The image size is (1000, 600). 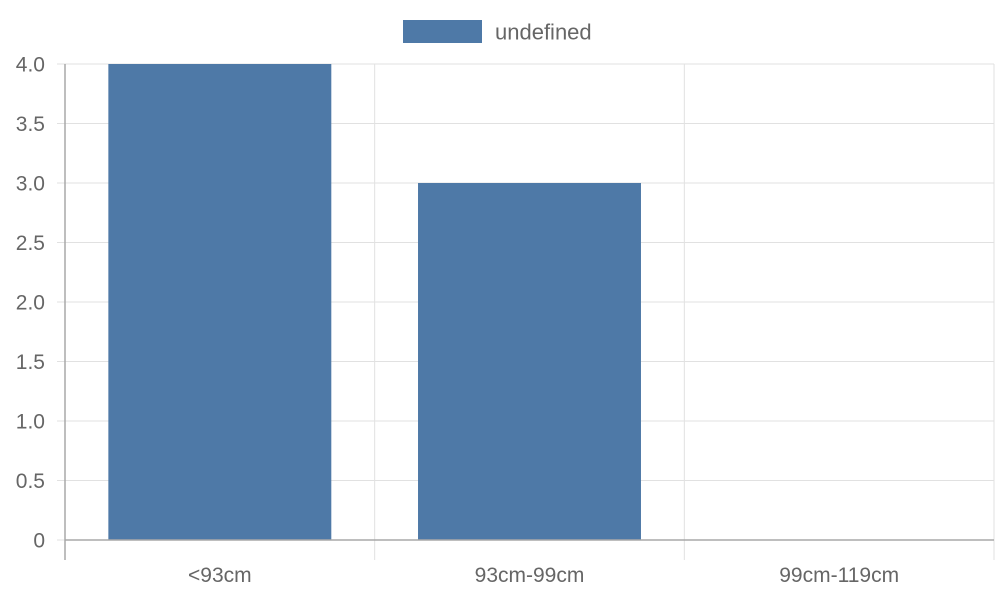 I want to click on legend-swatch, so click(x=442, y=31).